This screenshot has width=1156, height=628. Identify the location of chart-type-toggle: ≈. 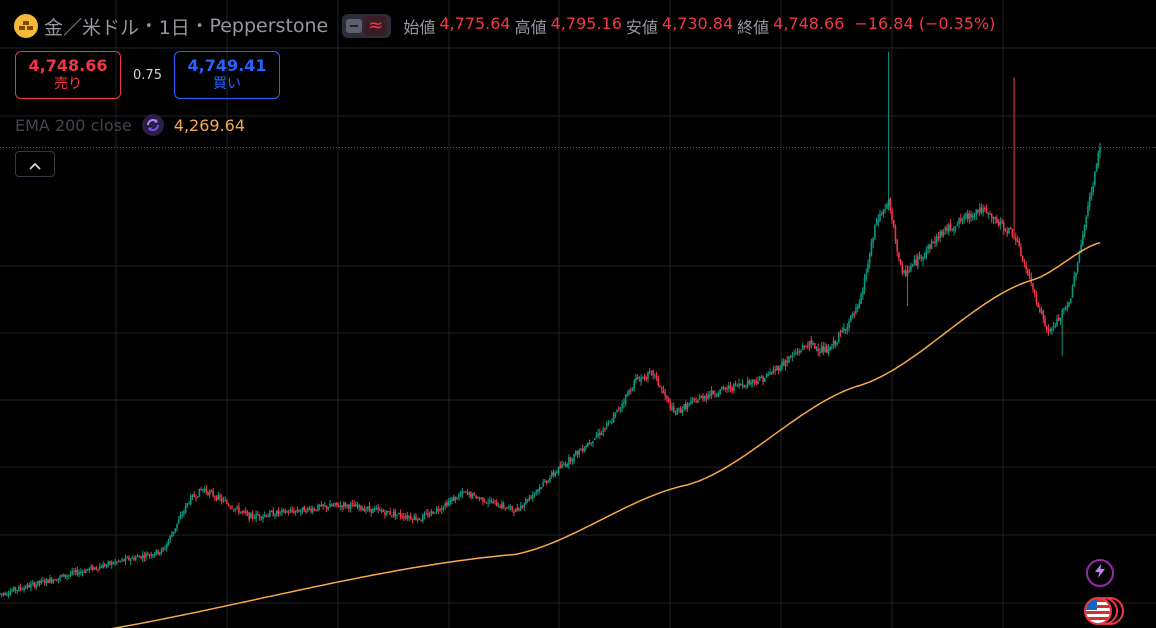
(367, 26).